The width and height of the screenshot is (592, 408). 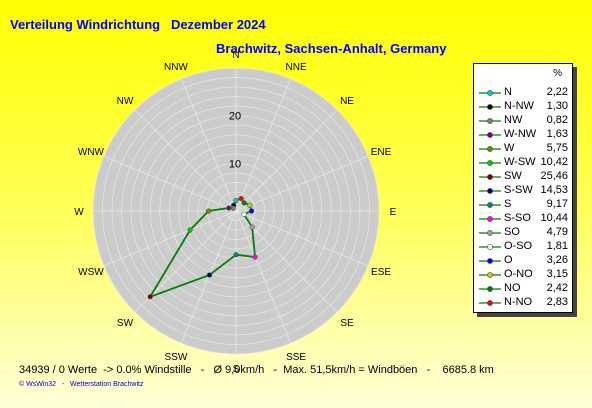 I want to click on ring-label-10: 10, so click(x=235, y=164).